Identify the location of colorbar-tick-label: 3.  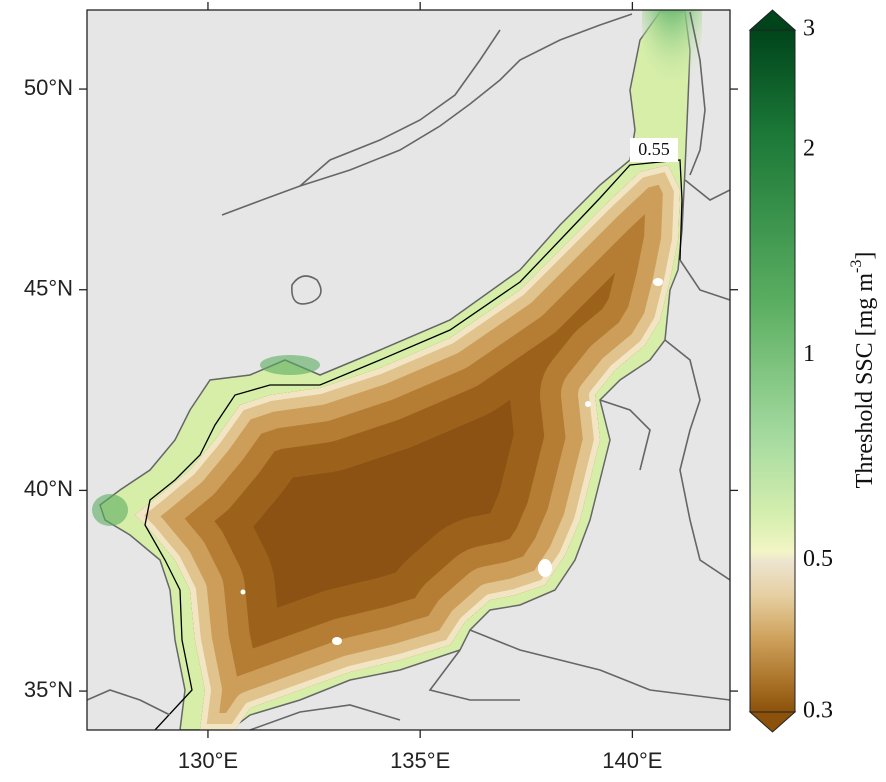
(809, 29).